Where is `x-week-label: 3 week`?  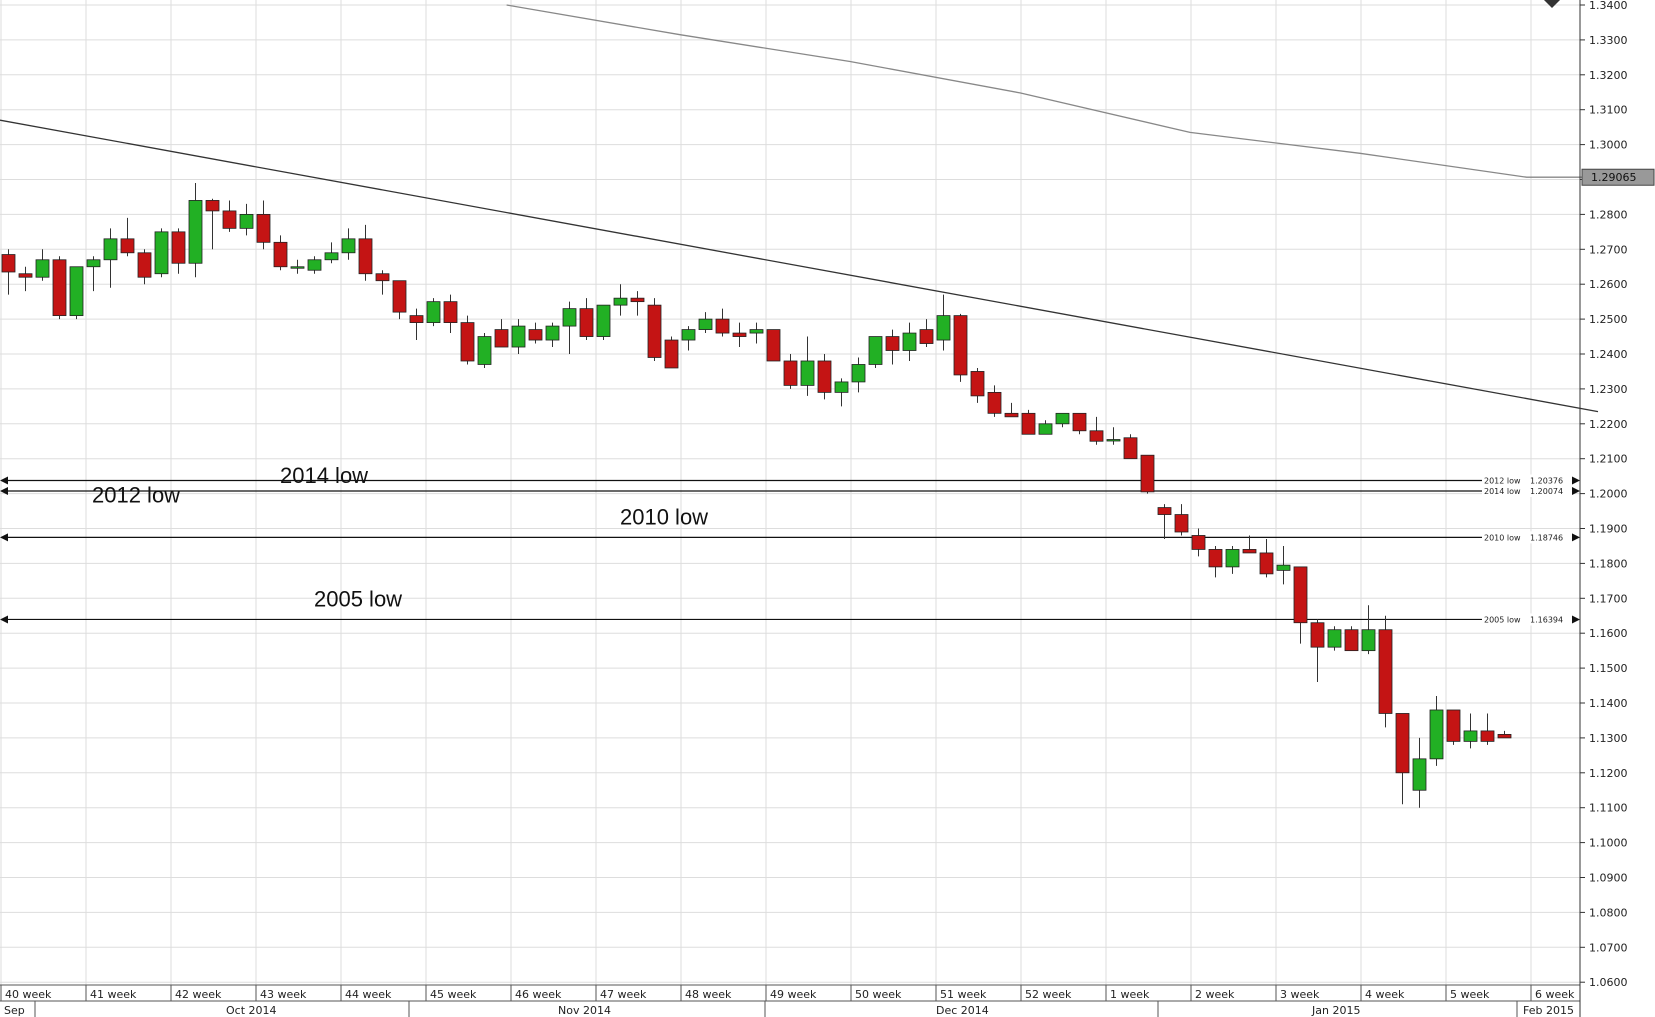
x-week-label: 3 week is located at coordinates (1300, 994).